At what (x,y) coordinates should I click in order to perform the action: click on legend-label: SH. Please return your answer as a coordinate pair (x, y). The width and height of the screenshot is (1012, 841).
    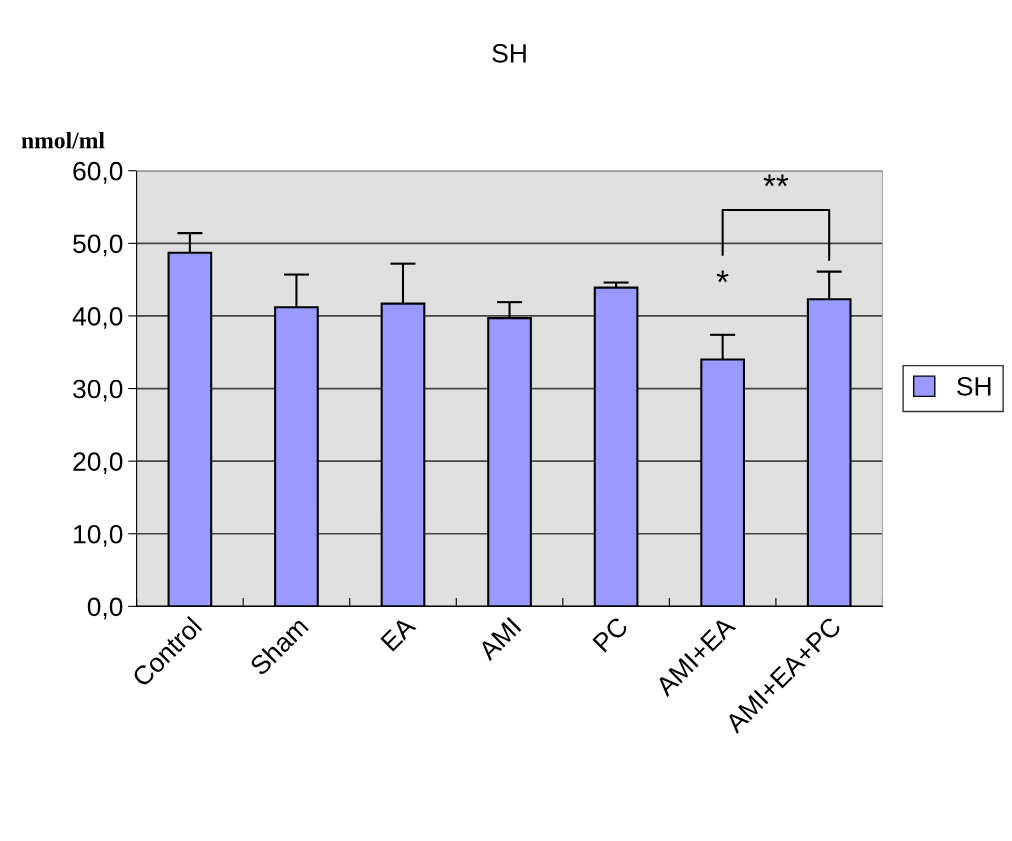
    Looking at the image, I should click on (974, 386).